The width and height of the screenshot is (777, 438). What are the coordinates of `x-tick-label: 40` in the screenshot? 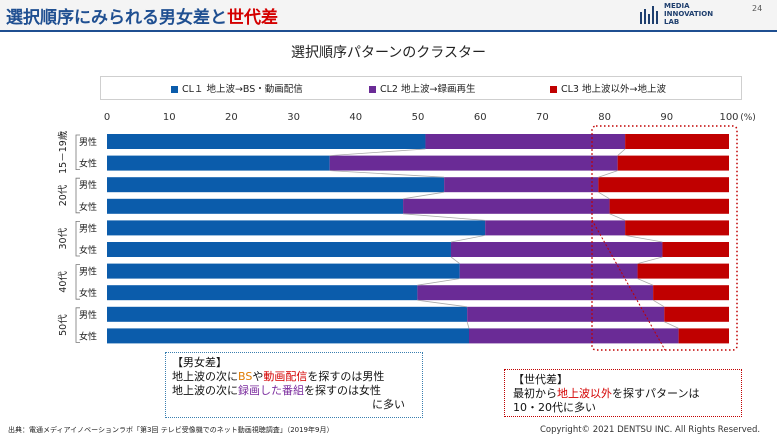 It's located at (355, 117).